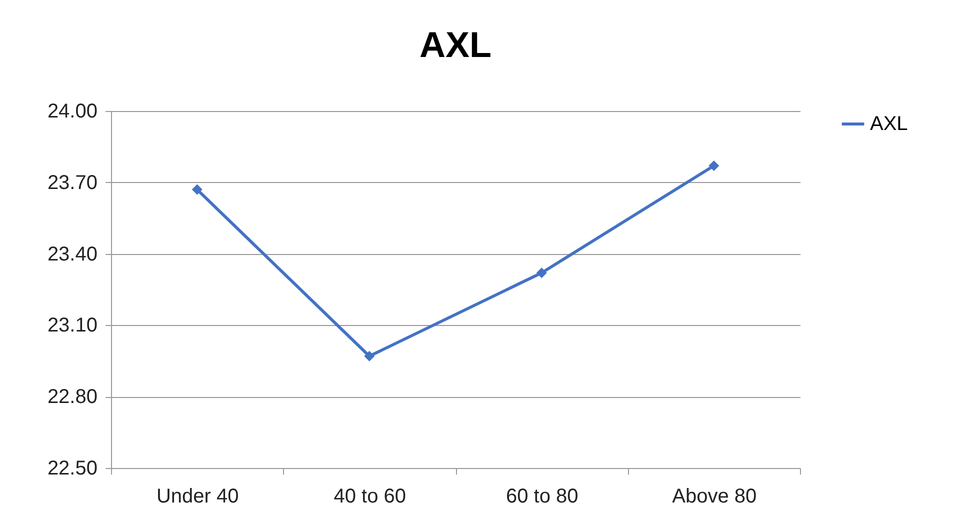 This screenshot has width=956, height=528. I want to click on y-tick-label: 24.00, so click(72, 111).